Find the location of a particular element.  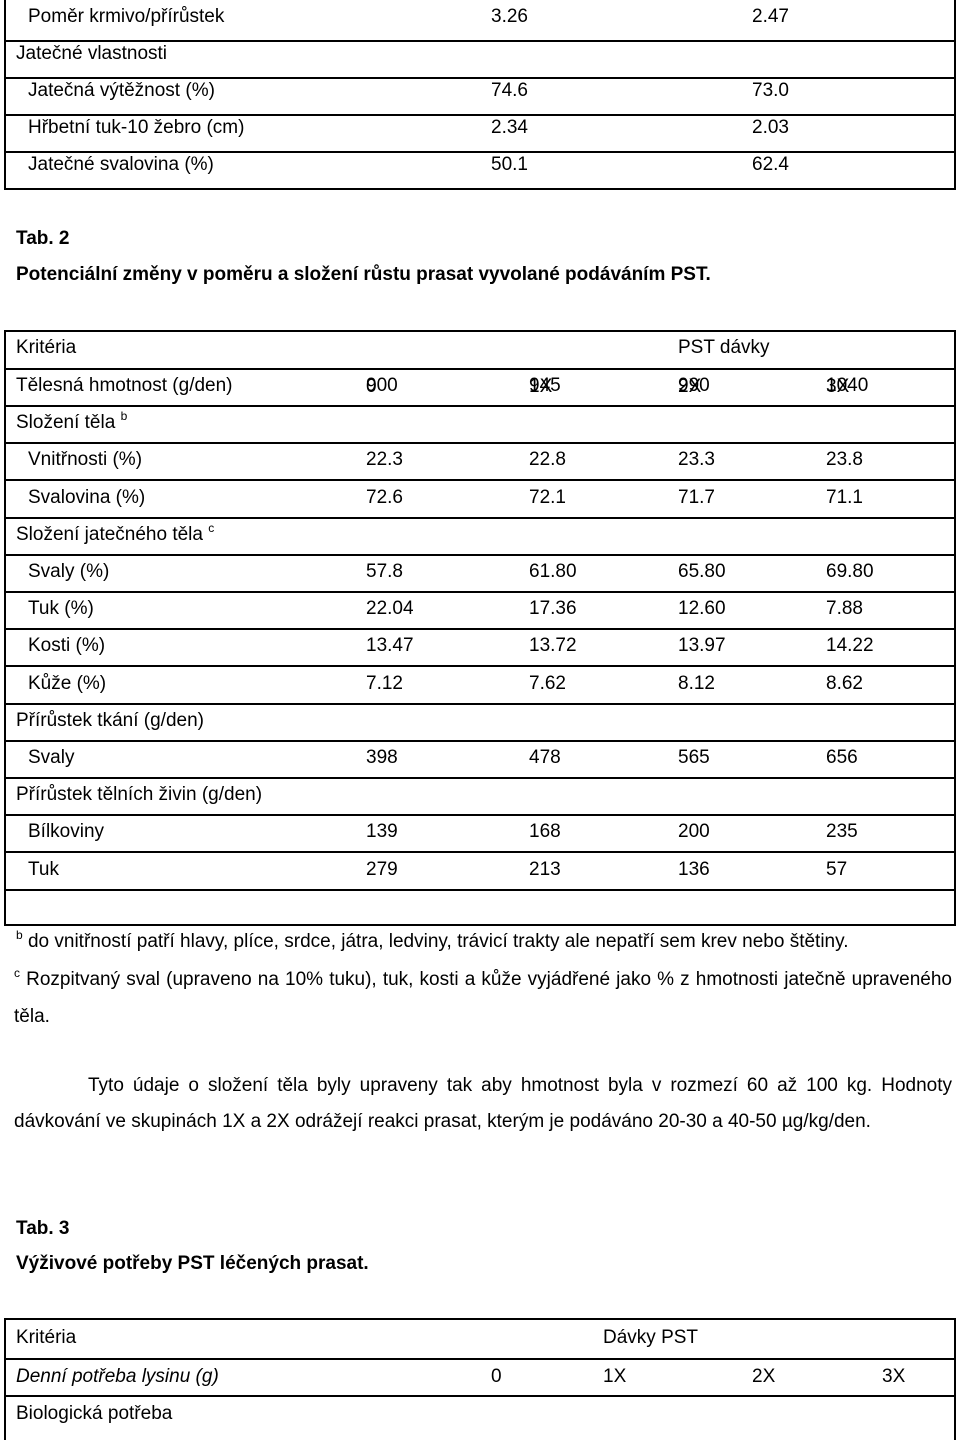

tab-3-header-group: Dávky PST is located at coordinates (651, 1337).